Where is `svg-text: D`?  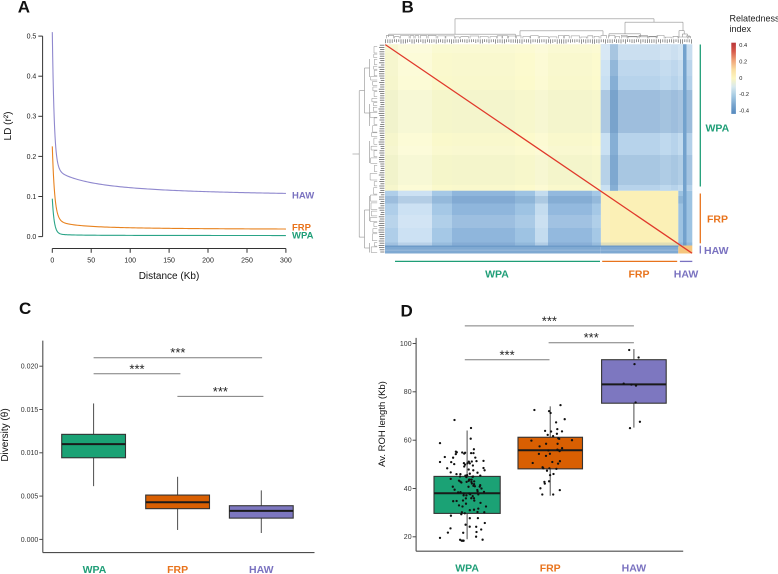
svg-text: D is located at coordinates (407, 311).